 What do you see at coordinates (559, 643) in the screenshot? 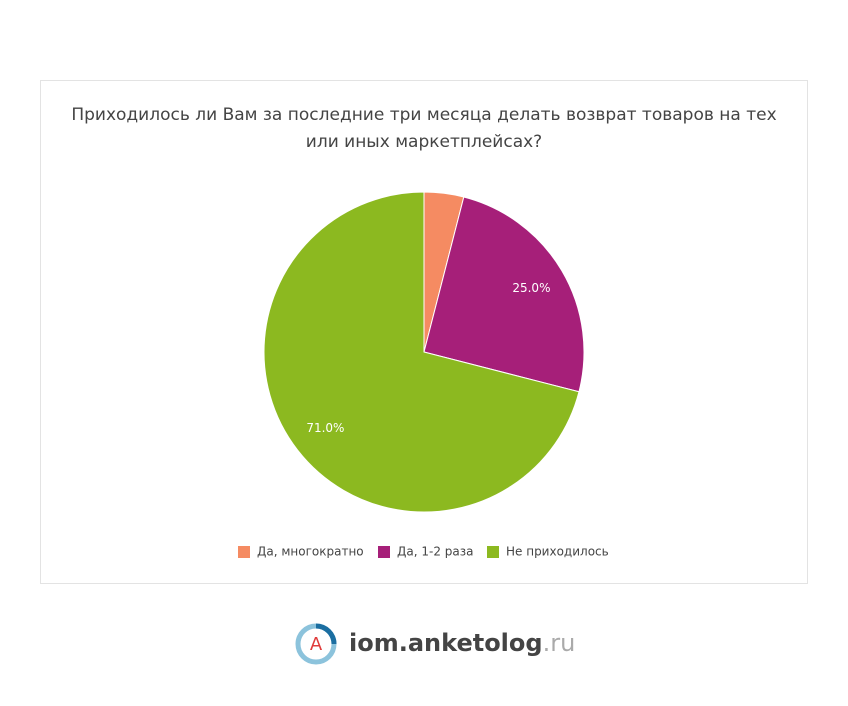
I see `brand-domain: .ru` at bounding box center [559, 643].